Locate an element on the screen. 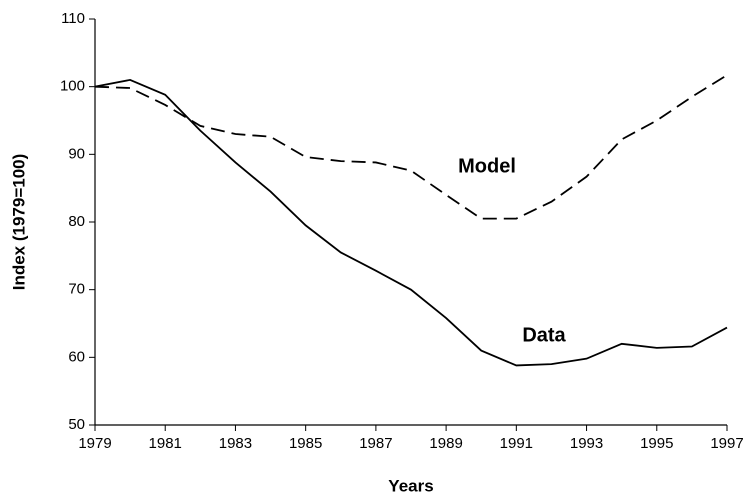  x-tick-label: 1995 is located at coordinates (656, 443).